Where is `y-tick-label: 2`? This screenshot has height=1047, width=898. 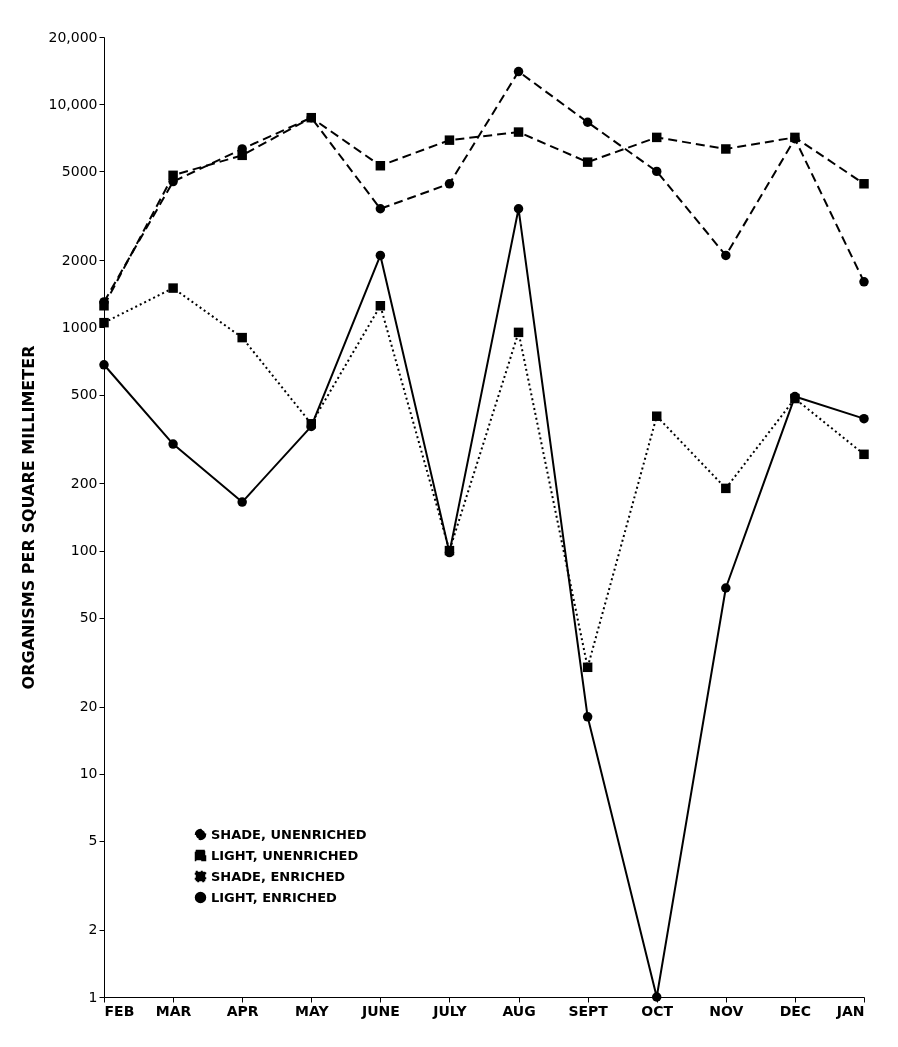
y-tick-label: 2 is located at coordinates (93, 929).